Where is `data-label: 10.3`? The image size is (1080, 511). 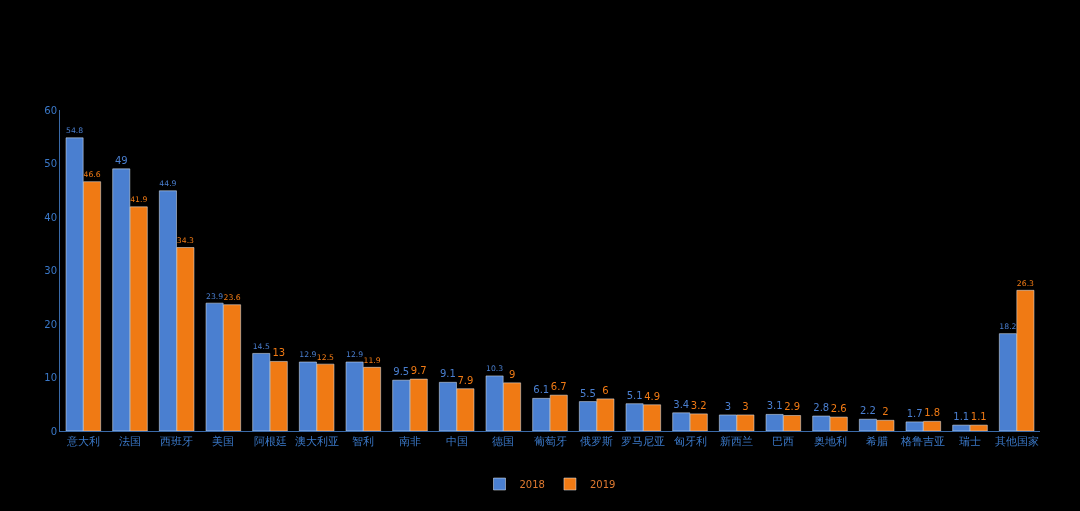
data-label: 10.3 is located at coordinates (495, 369).